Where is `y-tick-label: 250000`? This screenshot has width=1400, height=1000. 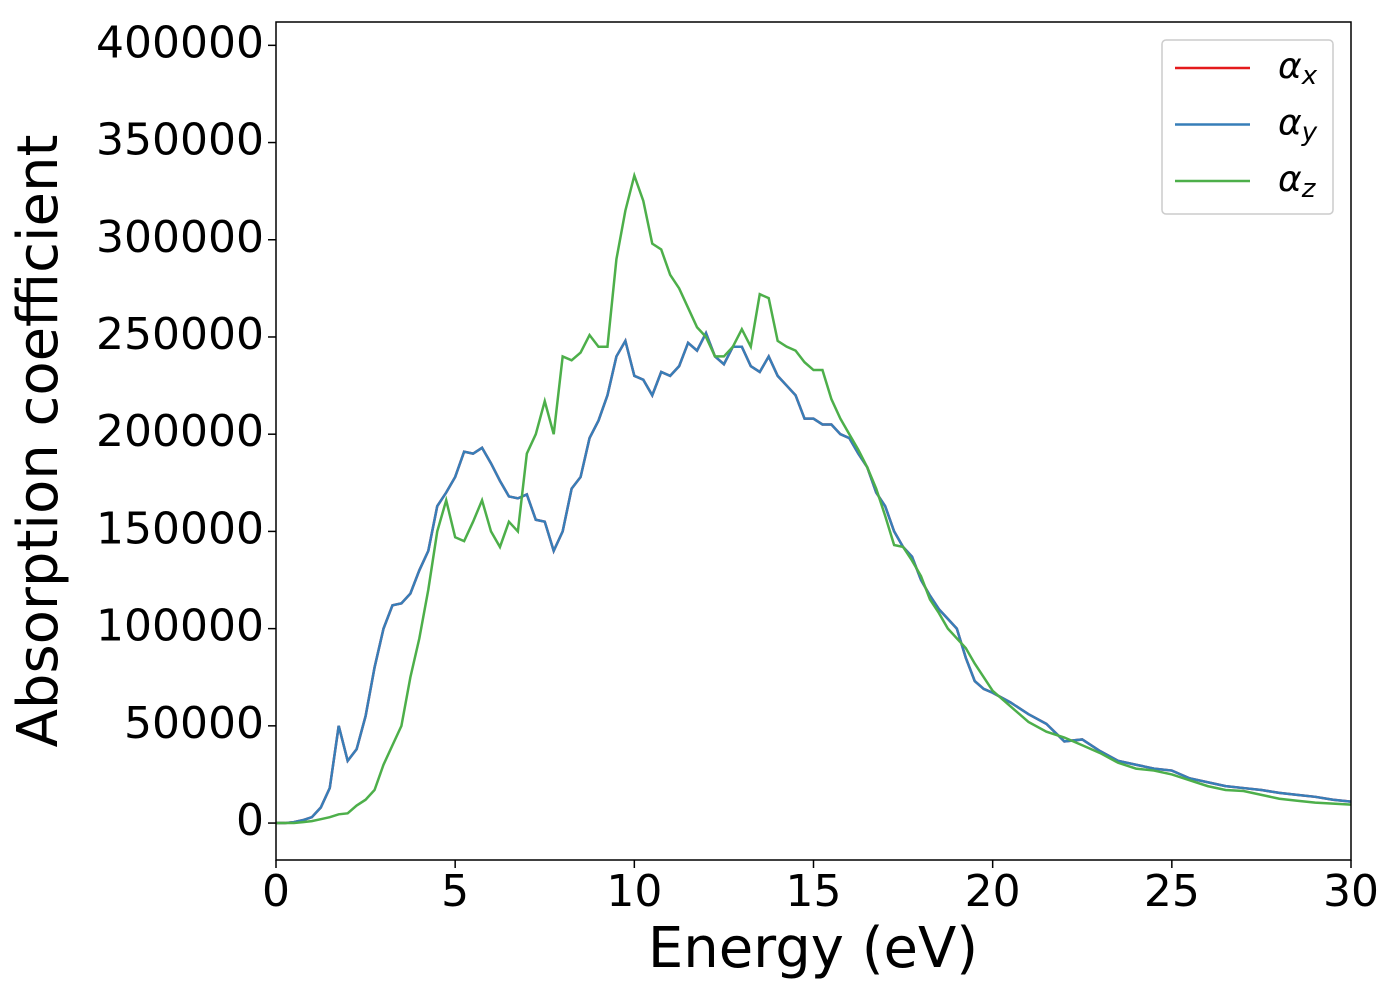 y-tick-label: 250000 is located at coordinates (180, 334).